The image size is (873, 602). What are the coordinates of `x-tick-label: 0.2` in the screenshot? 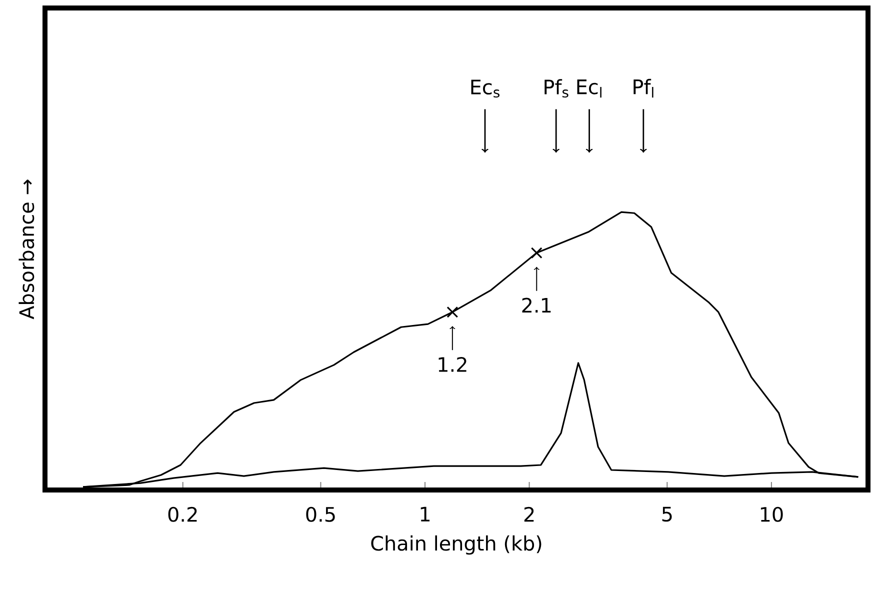 It's located at (182, 514).